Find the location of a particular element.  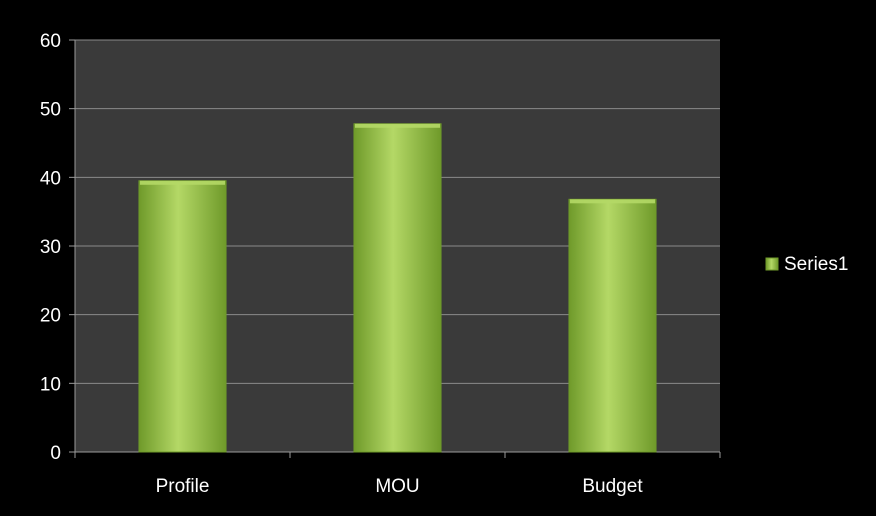

y-tick-label: 0 is located at coordinates (55, 453).